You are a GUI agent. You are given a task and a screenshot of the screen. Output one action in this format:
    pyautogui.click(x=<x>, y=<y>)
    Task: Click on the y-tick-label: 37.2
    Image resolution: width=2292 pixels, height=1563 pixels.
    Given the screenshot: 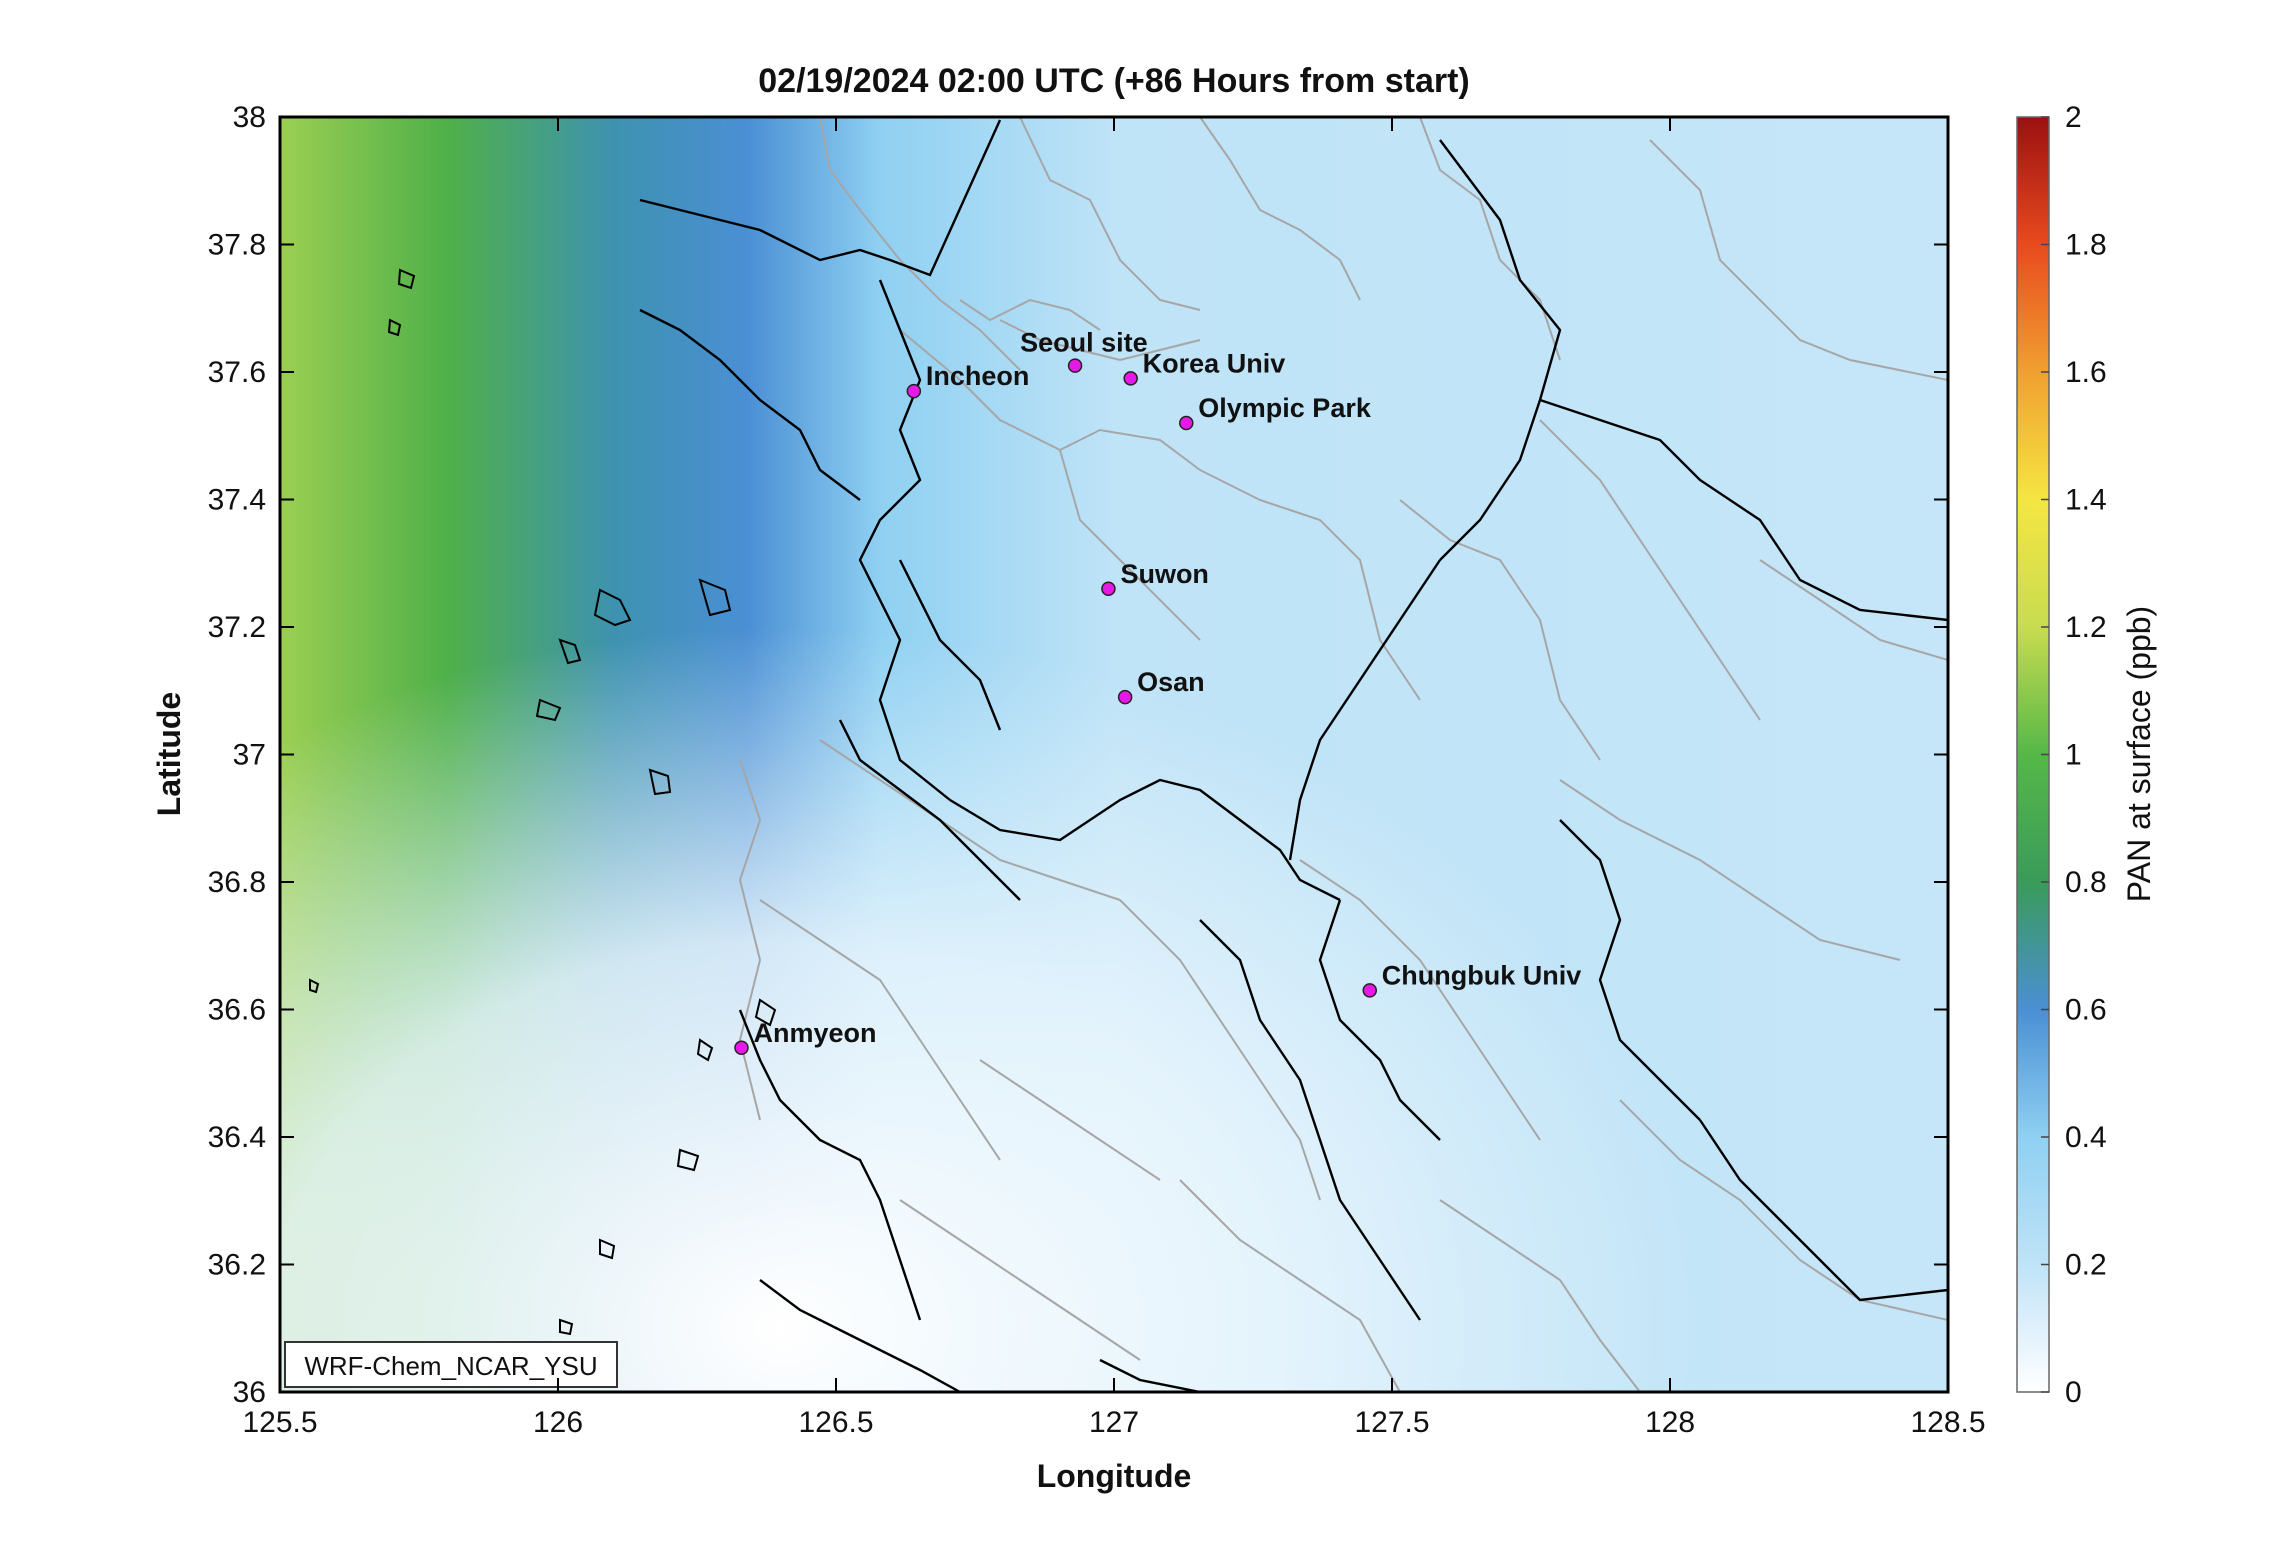 What is the action you would take?
    pyautogui.click(x=237, y=627)
    